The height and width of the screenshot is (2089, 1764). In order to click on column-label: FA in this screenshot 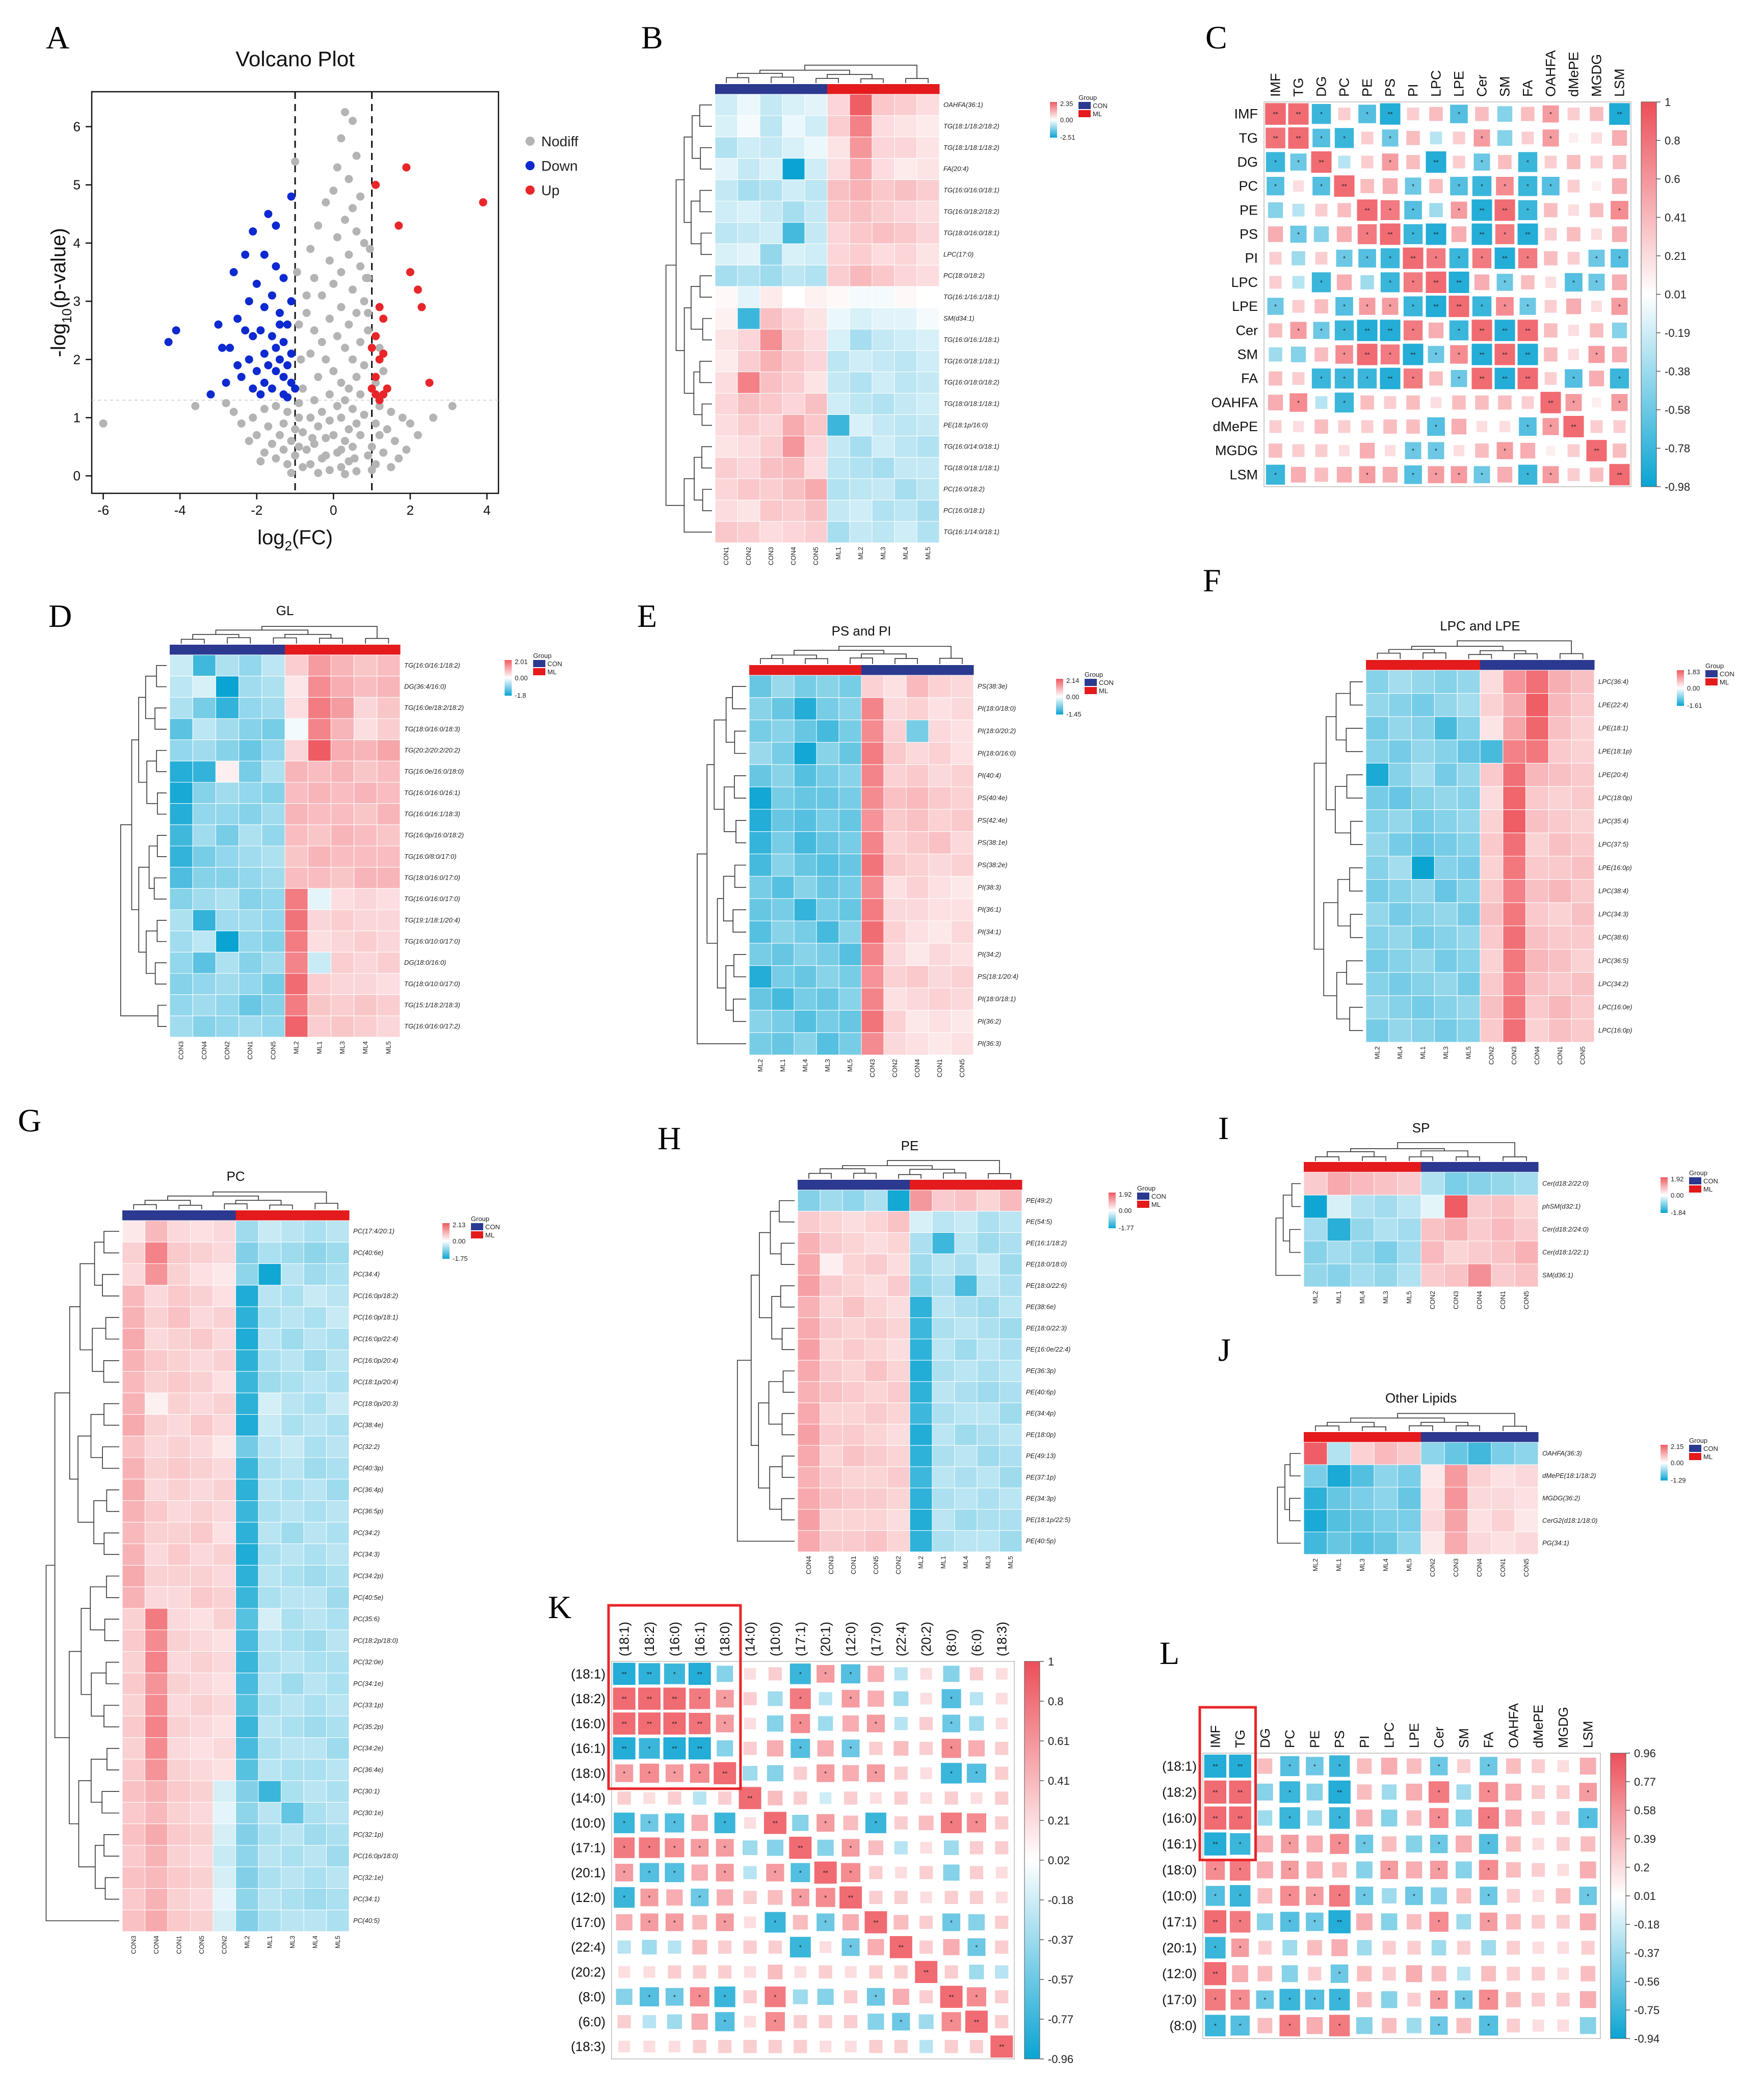, I will do `click(1488, 1740)`.